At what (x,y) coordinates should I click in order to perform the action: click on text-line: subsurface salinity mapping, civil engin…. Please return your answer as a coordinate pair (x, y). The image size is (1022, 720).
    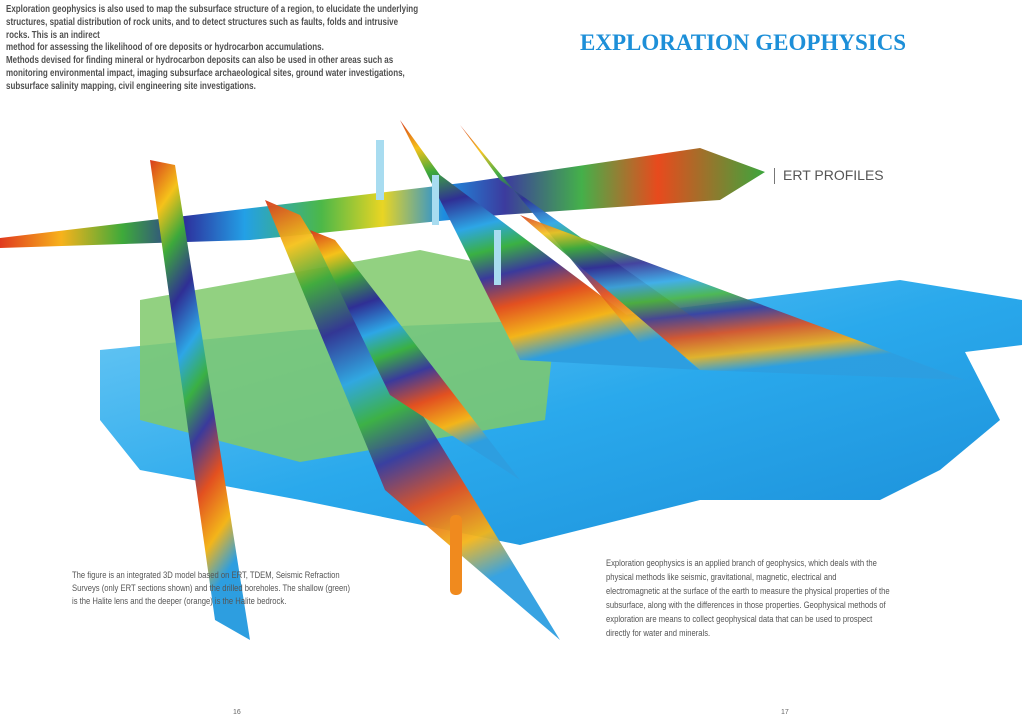
    Looking at the image, I should click on (131, 86).